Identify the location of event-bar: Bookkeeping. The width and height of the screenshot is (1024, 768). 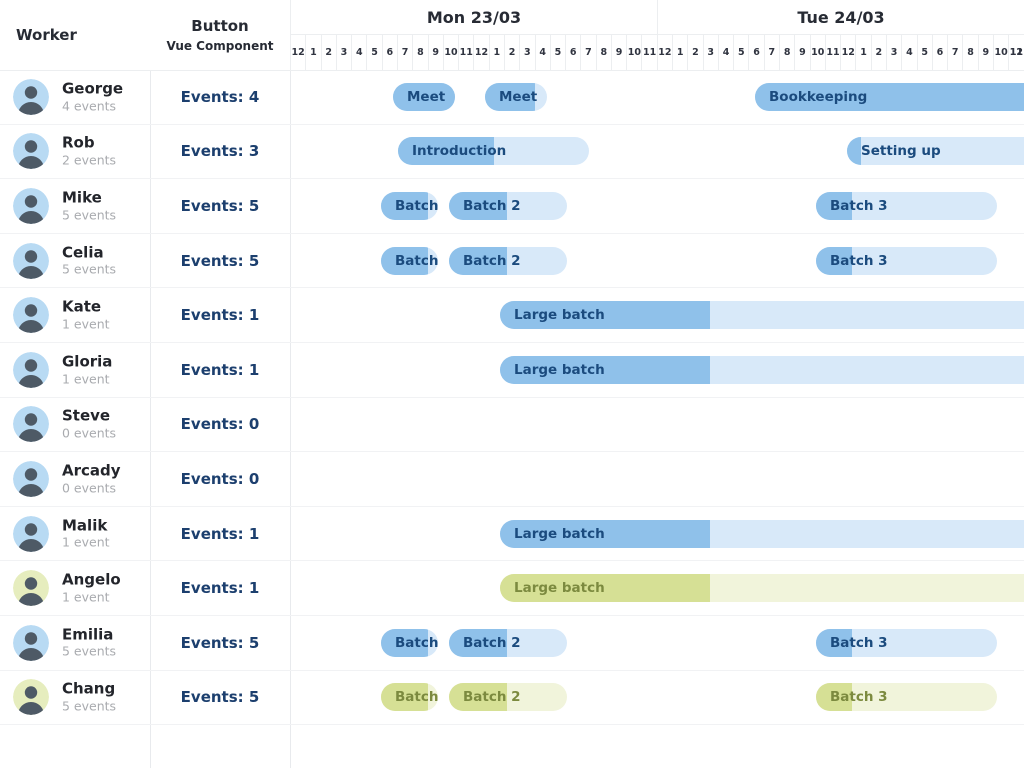
(889, 96).